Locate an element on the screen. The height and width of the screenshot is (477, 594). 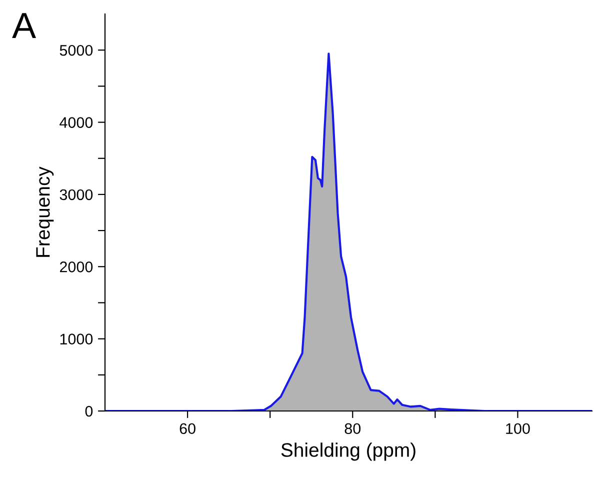
y-tick-label: 4000 is located at coordinates (76, 122).